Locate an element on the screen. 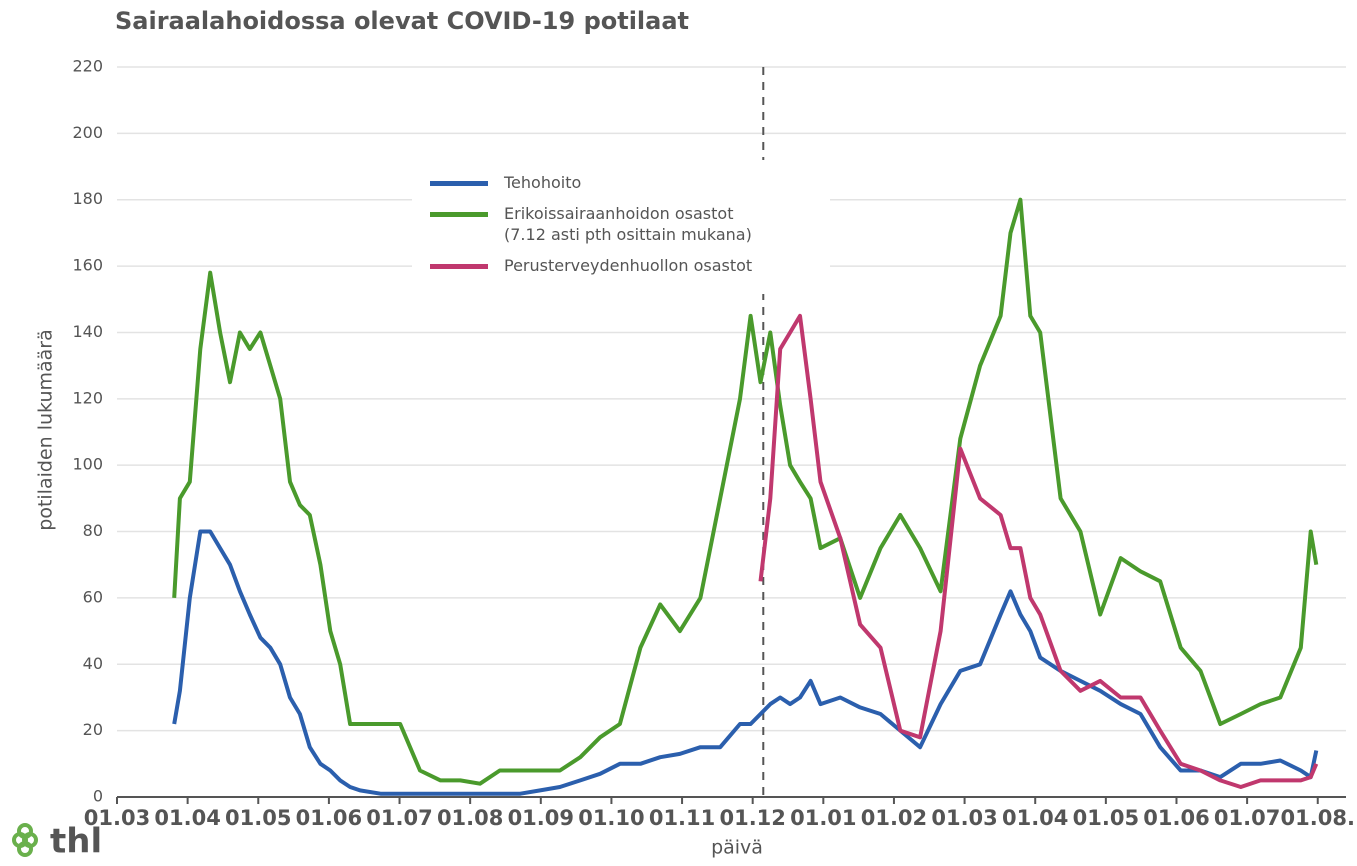 The height and width of the screenshot is (866, 1357). y-tick-label: 100 is located at coordinates (87, 464).